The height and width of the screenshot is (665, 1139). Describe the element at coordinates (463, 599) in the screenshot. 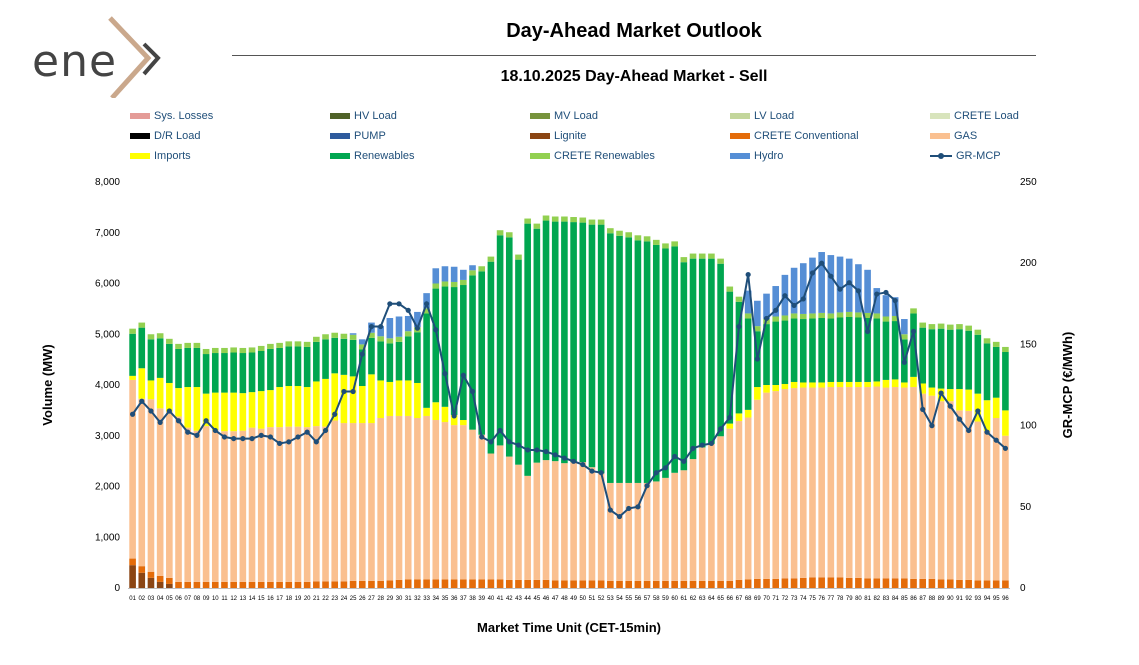

I see `x-tick-label: 37` at that location.